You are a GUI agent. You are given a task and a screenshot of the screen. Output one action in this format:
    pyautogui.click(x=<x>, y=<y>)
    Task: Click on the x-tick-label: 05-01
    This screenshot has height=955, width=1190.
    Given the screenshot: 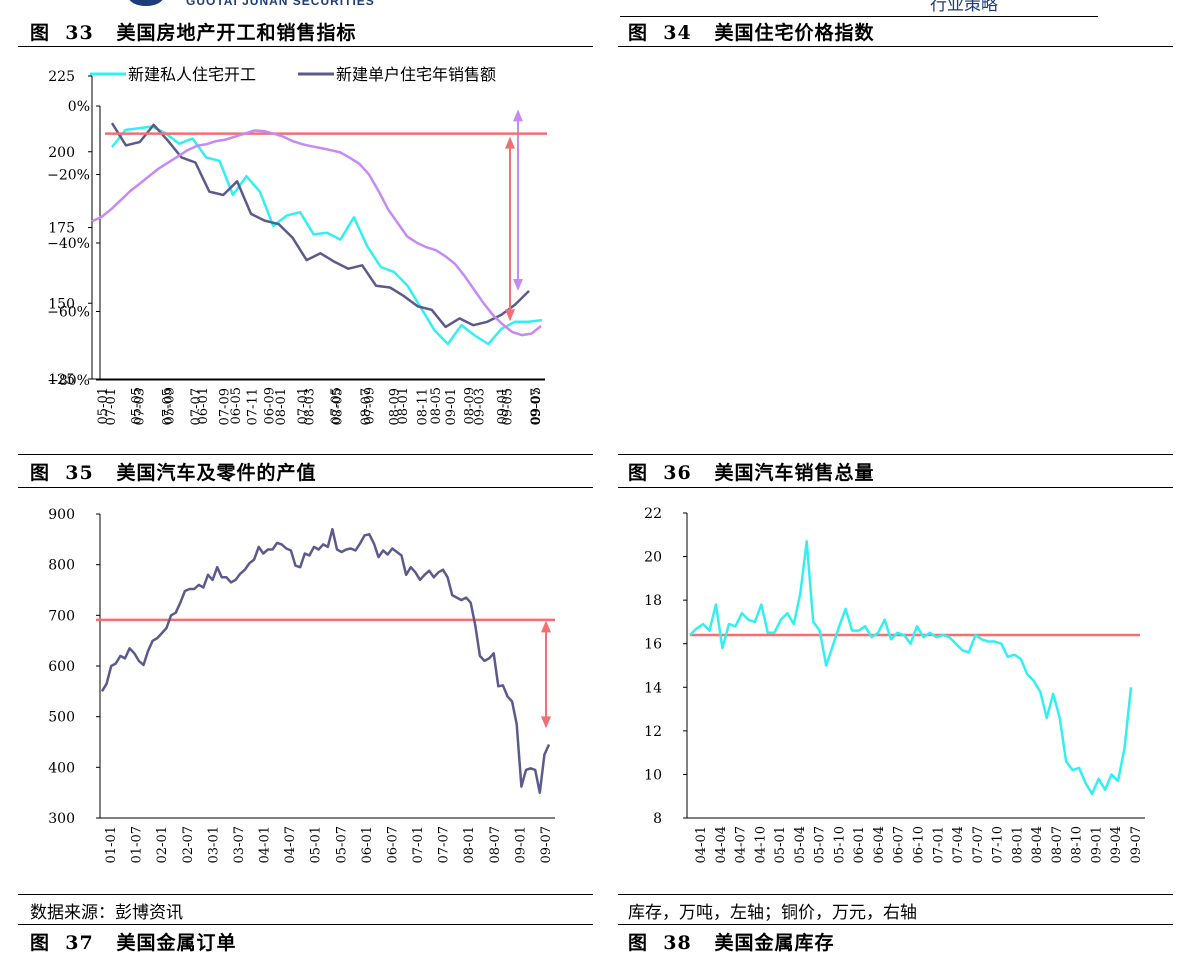 What is the action you would take?
    pyautogui.click(x=103, y=405)
    